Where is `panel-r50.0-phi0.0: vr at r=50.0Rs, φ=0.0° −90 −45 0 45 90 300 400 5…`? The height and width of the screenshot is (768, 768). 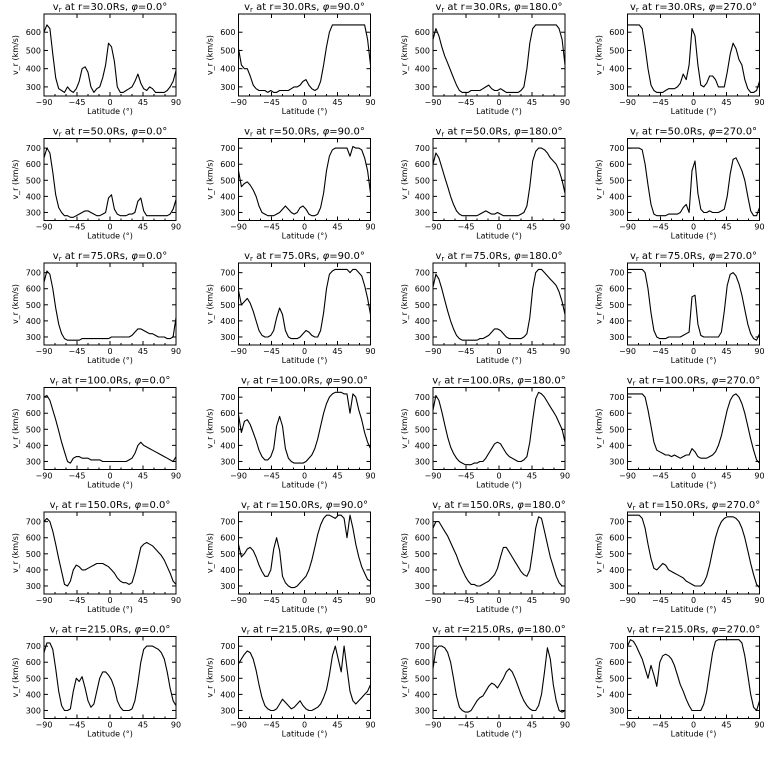
panel-r50.0-phi0.0: vr at r=50.0Rs, φ=0.0° −90 −45 0 45 90 300 400 5… is located at coordinates (96, 184).